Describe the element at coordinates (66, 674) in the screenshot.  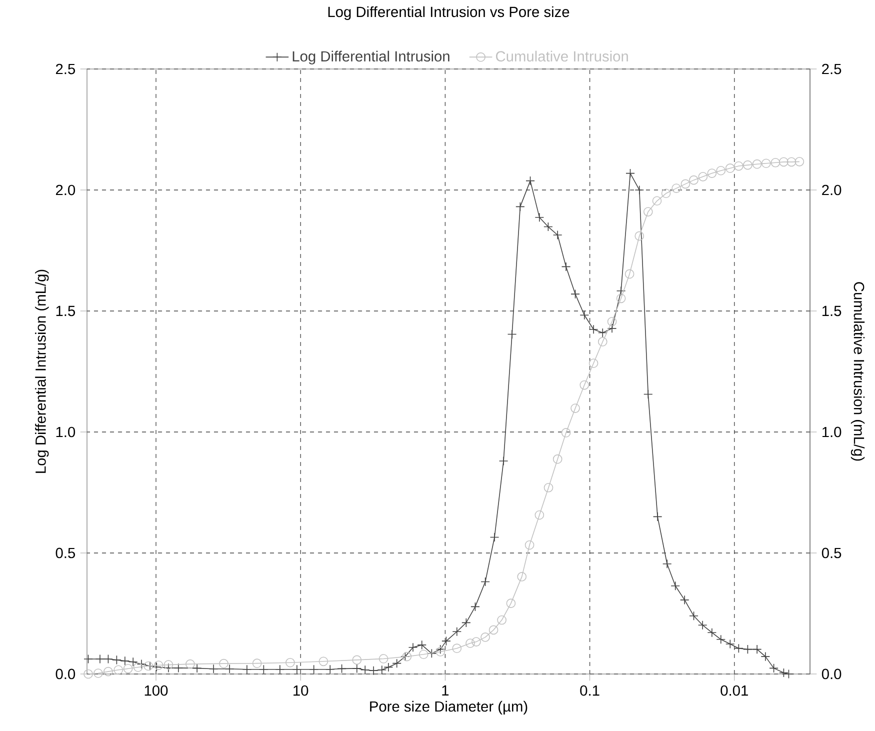
I see `y-tick-label: 0.0` at that location.